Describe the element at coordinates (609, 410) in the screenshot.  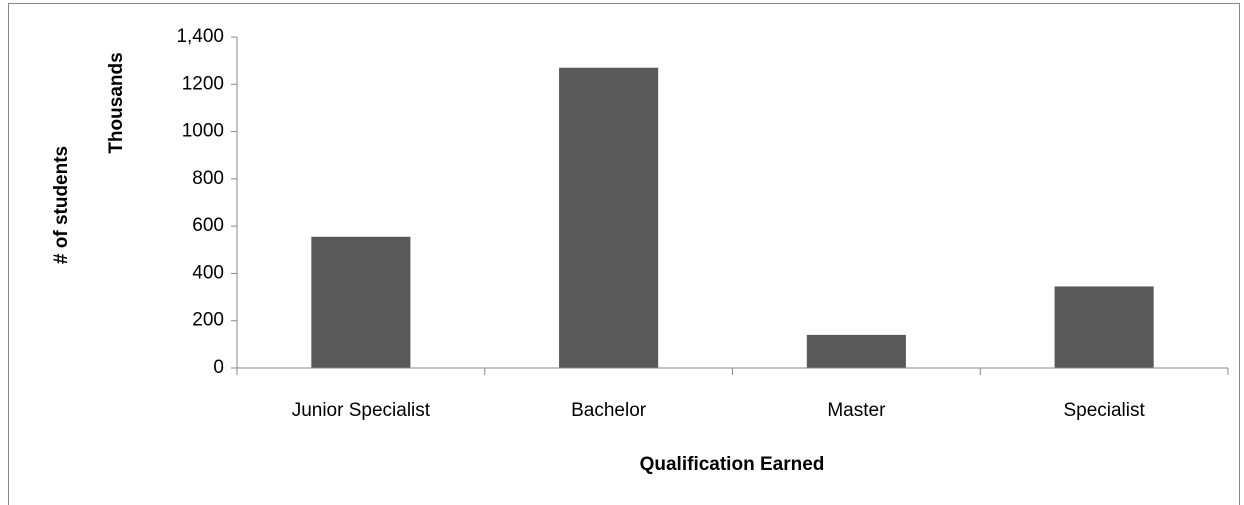
I see `x-tick-label: Bachelor` at that location.